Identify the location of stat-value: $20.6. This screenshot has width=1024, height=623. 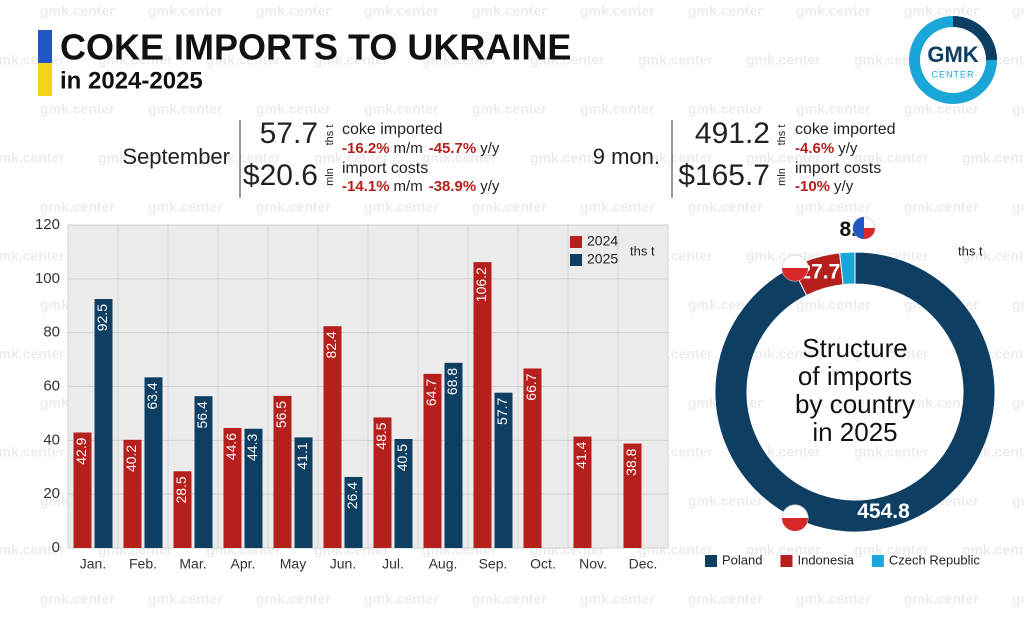
(280, 175).